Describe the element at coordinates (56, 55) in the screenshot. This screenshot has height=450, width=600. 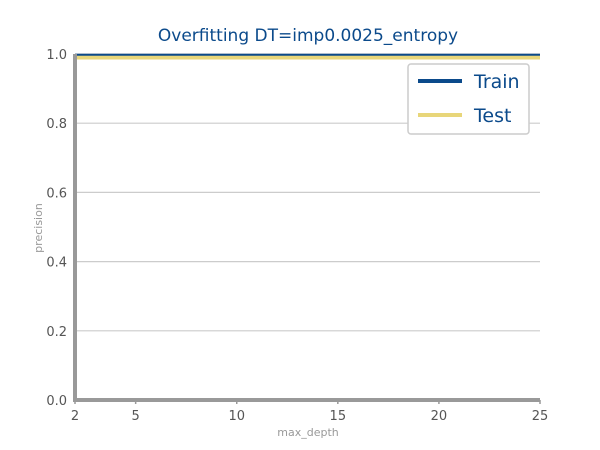
I see `y-tick-label-5: 1.0` at that location.